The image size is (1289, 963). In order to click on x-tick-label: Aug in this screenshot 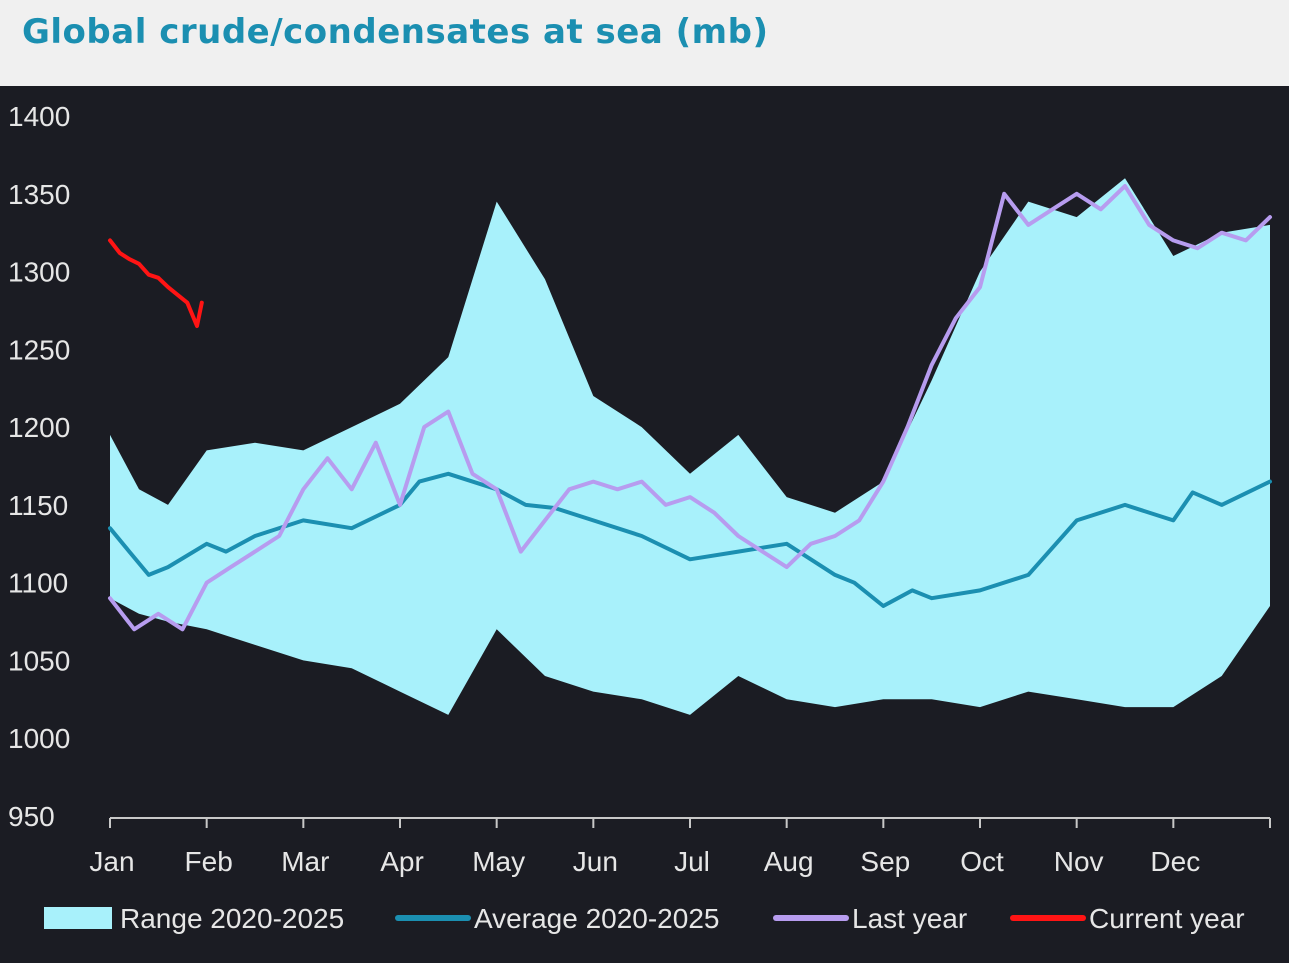, I will do `click(789, 861)`.